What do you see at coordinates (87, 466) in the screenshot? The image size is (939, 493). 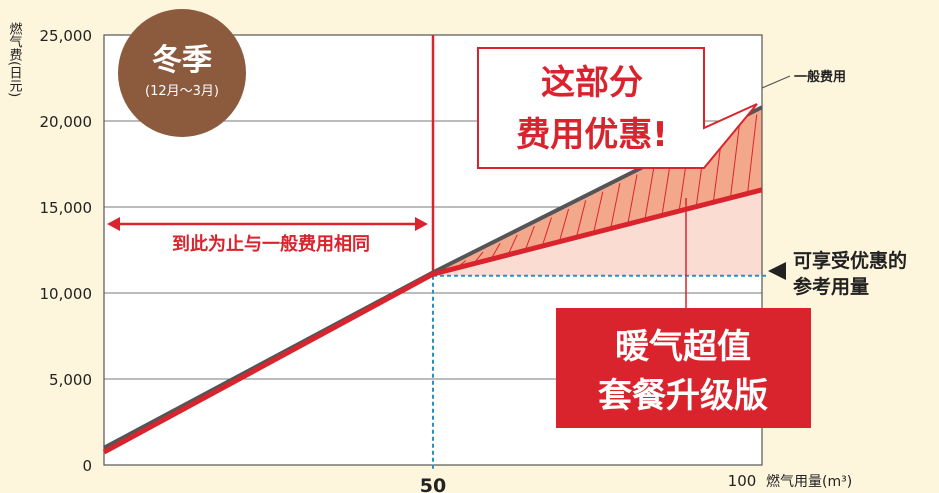 I see `y-tick-label-0: 0` at bounding box center [87, 466].